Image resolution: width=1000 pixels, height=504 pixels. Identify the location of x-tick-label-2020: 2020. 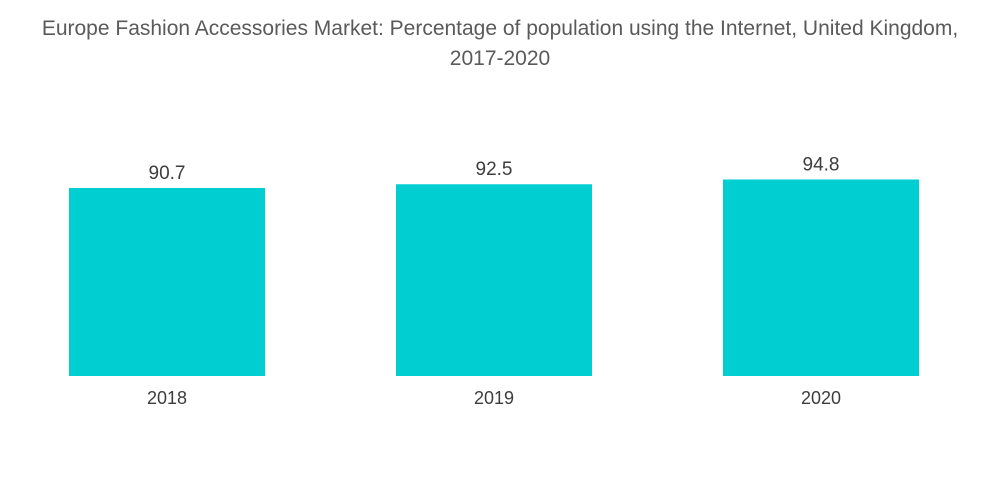
(821, 398).